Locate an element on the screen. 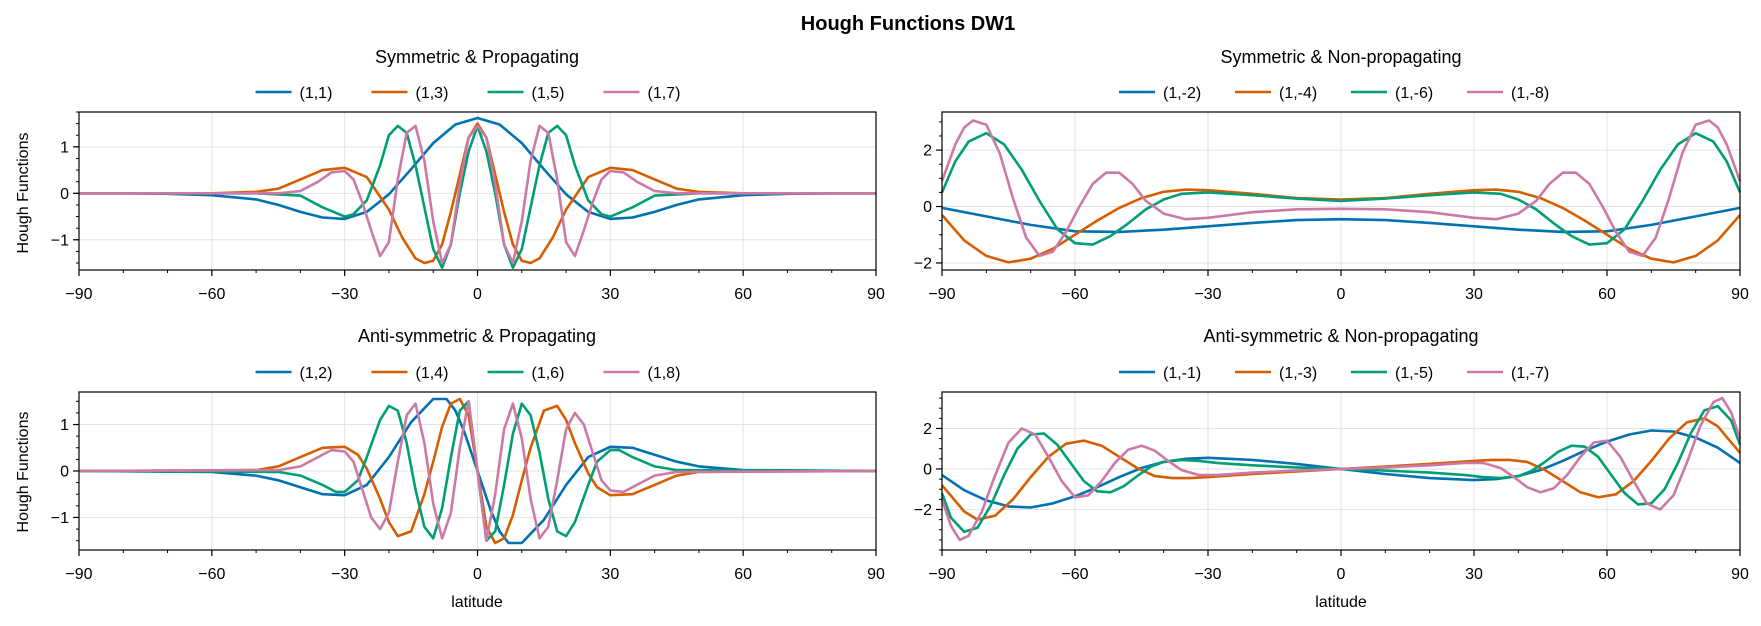 The image size is (1761, 626). subplot-title: Anti-symmetric & Non-propagating is located at coordinates (1340, 336).